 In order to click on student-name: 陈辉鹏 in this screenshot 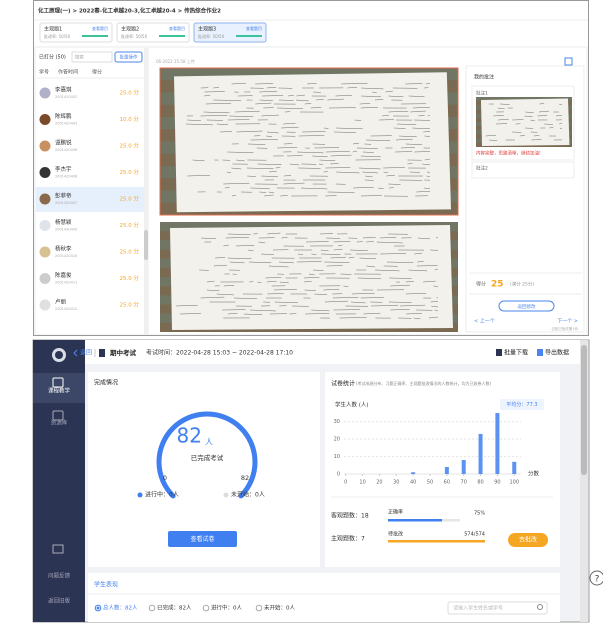, I will do `click(63, 116)`.